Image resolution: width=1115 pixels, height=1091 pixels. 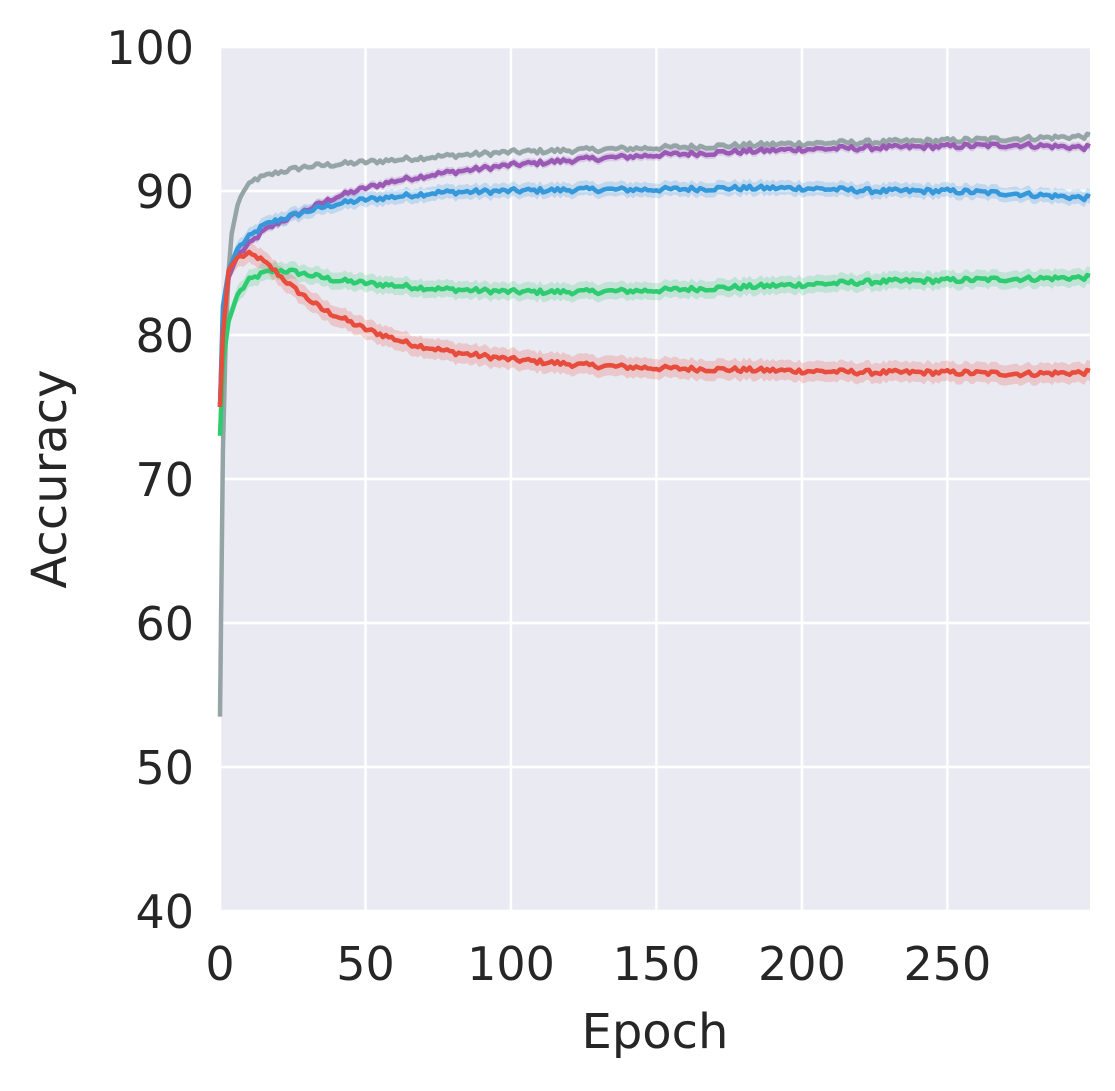 I want to click on y-tick-label: 80, so click(x=164, y=336).